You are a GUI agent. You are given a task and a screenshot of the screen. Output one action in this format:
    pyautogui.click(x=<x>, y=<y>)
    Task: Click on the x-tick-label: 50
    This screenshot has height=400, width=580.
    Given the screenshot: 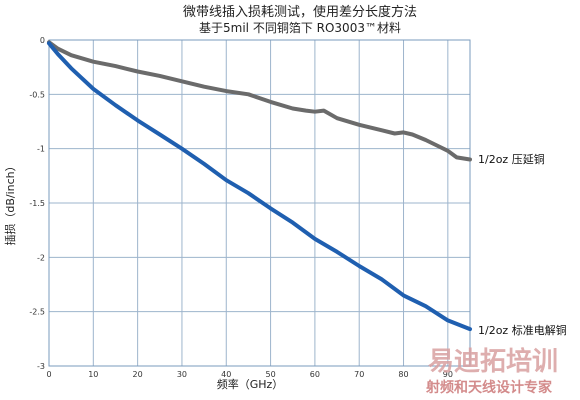 What is the action you would take?
    pyautogui.click(x=270, y=374)
    